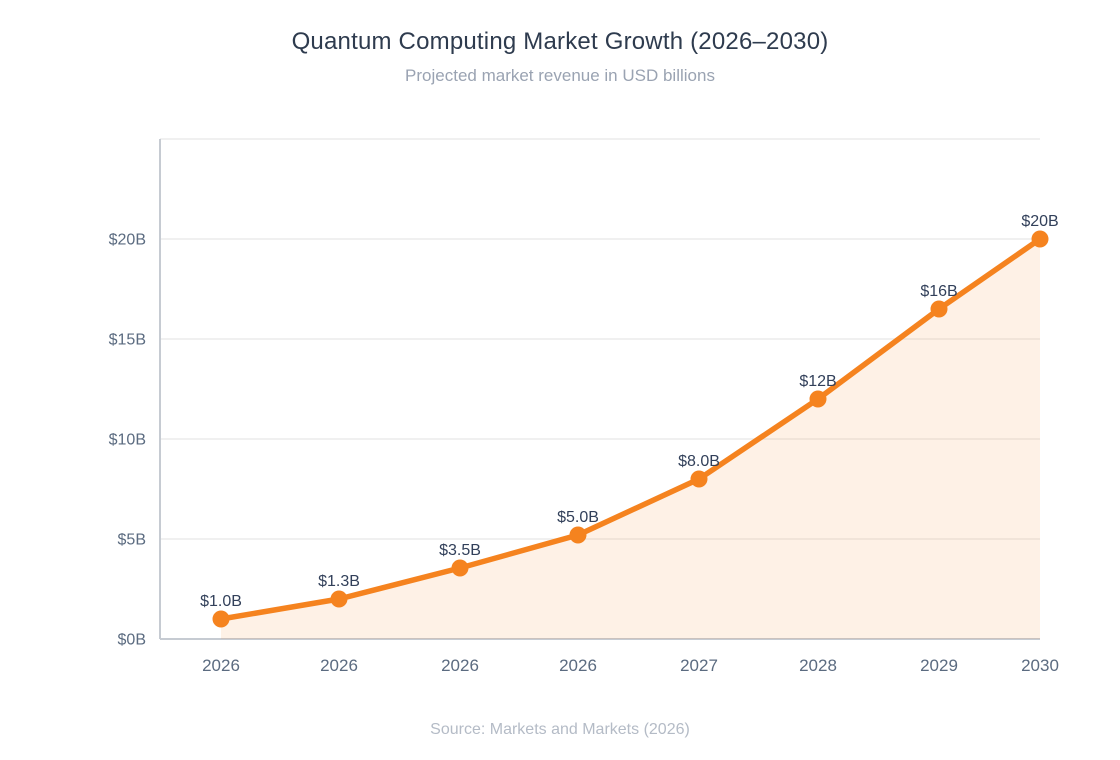 This screenshot has width=1120, height=760. Describe the element at coordinates (339, 581) in the screenshot. I see `data-point-label: $1.3B` at that location.